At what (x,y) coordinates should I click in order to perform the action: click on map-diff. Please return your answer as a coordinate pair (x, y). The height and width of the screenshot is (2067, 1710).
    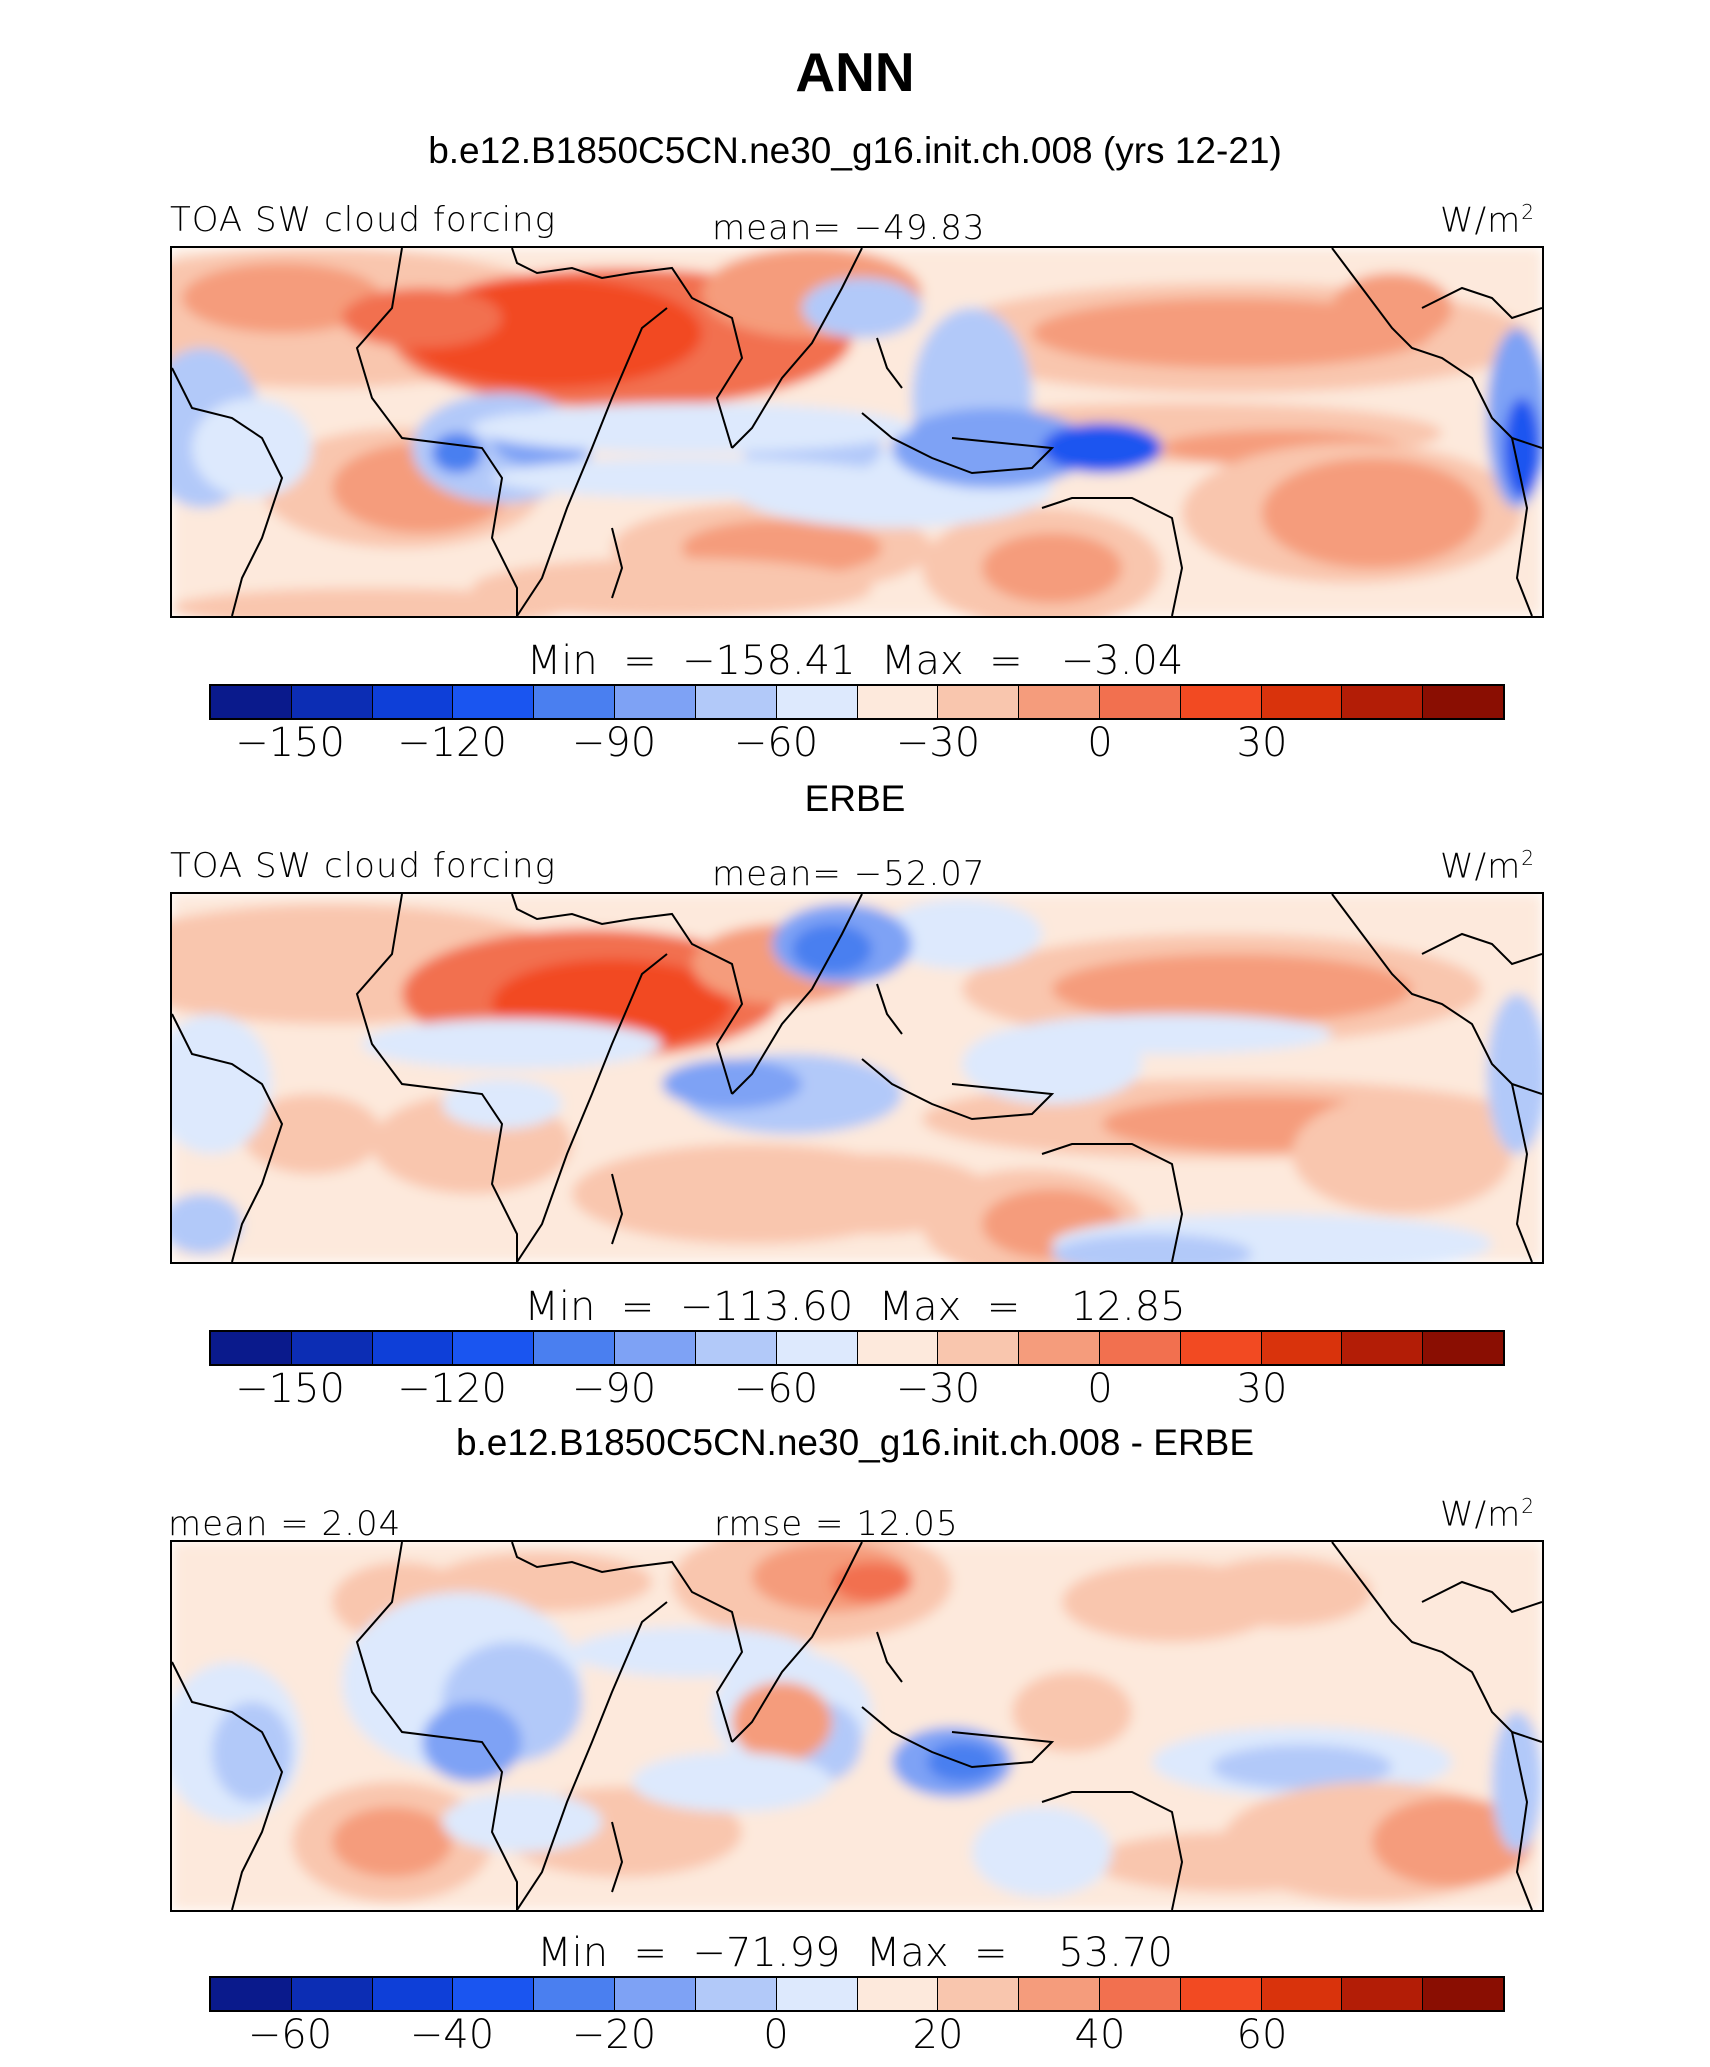
    Looking at the image, I should click on (857, 1726).